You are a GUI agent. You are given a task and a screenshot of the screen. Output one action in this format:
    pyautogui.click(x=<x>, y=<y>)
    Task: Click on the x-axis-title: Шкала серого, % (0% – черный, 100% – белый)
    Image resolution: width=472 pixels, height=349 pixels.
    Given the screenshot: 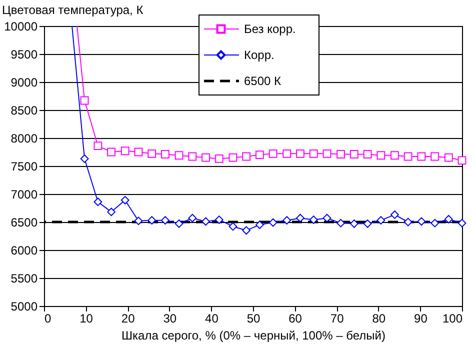 What is the action you would take?
    pyautogui.click(x=254, y=335)
    